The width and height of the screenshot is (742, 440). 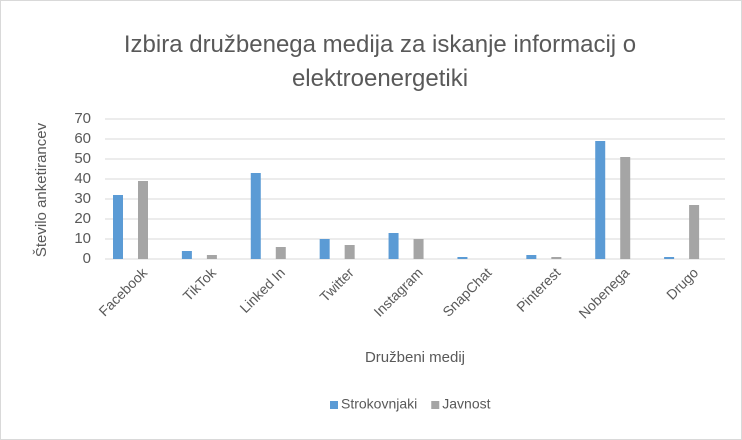 I want to click on y-tick-label: 10, so click(x=82, y=238).